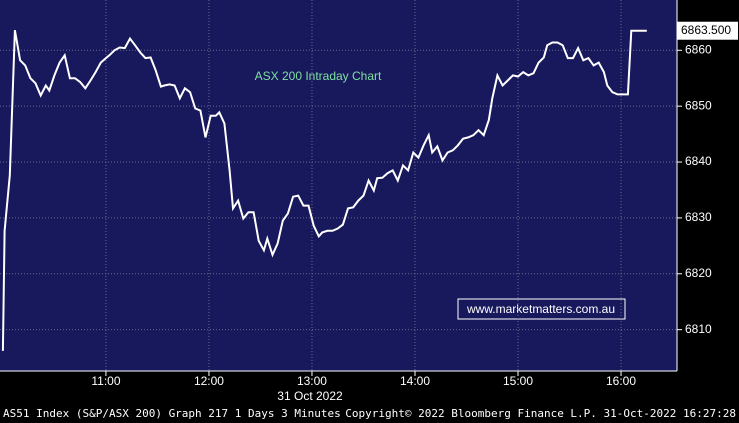  What do you see at coordinates (621, 381) in the screenshot?
I see `x-tick-label: 16:00` at bounding box center [621, 381].